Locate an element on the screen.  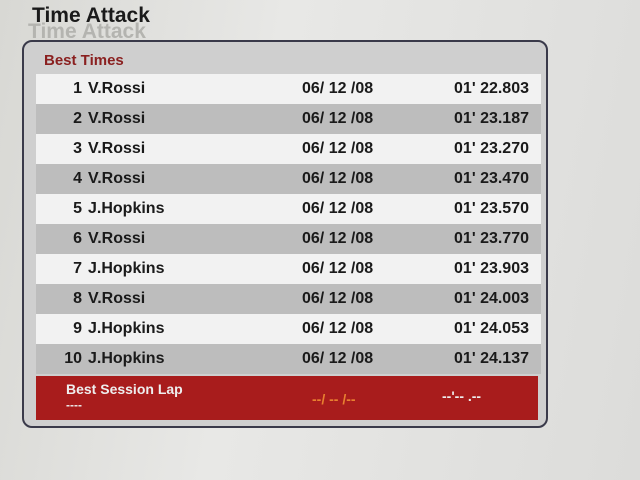
record-row: 9 J.Hopkins 06/ 12 /08 01' 24.053 is located at coordinates (288, 329).